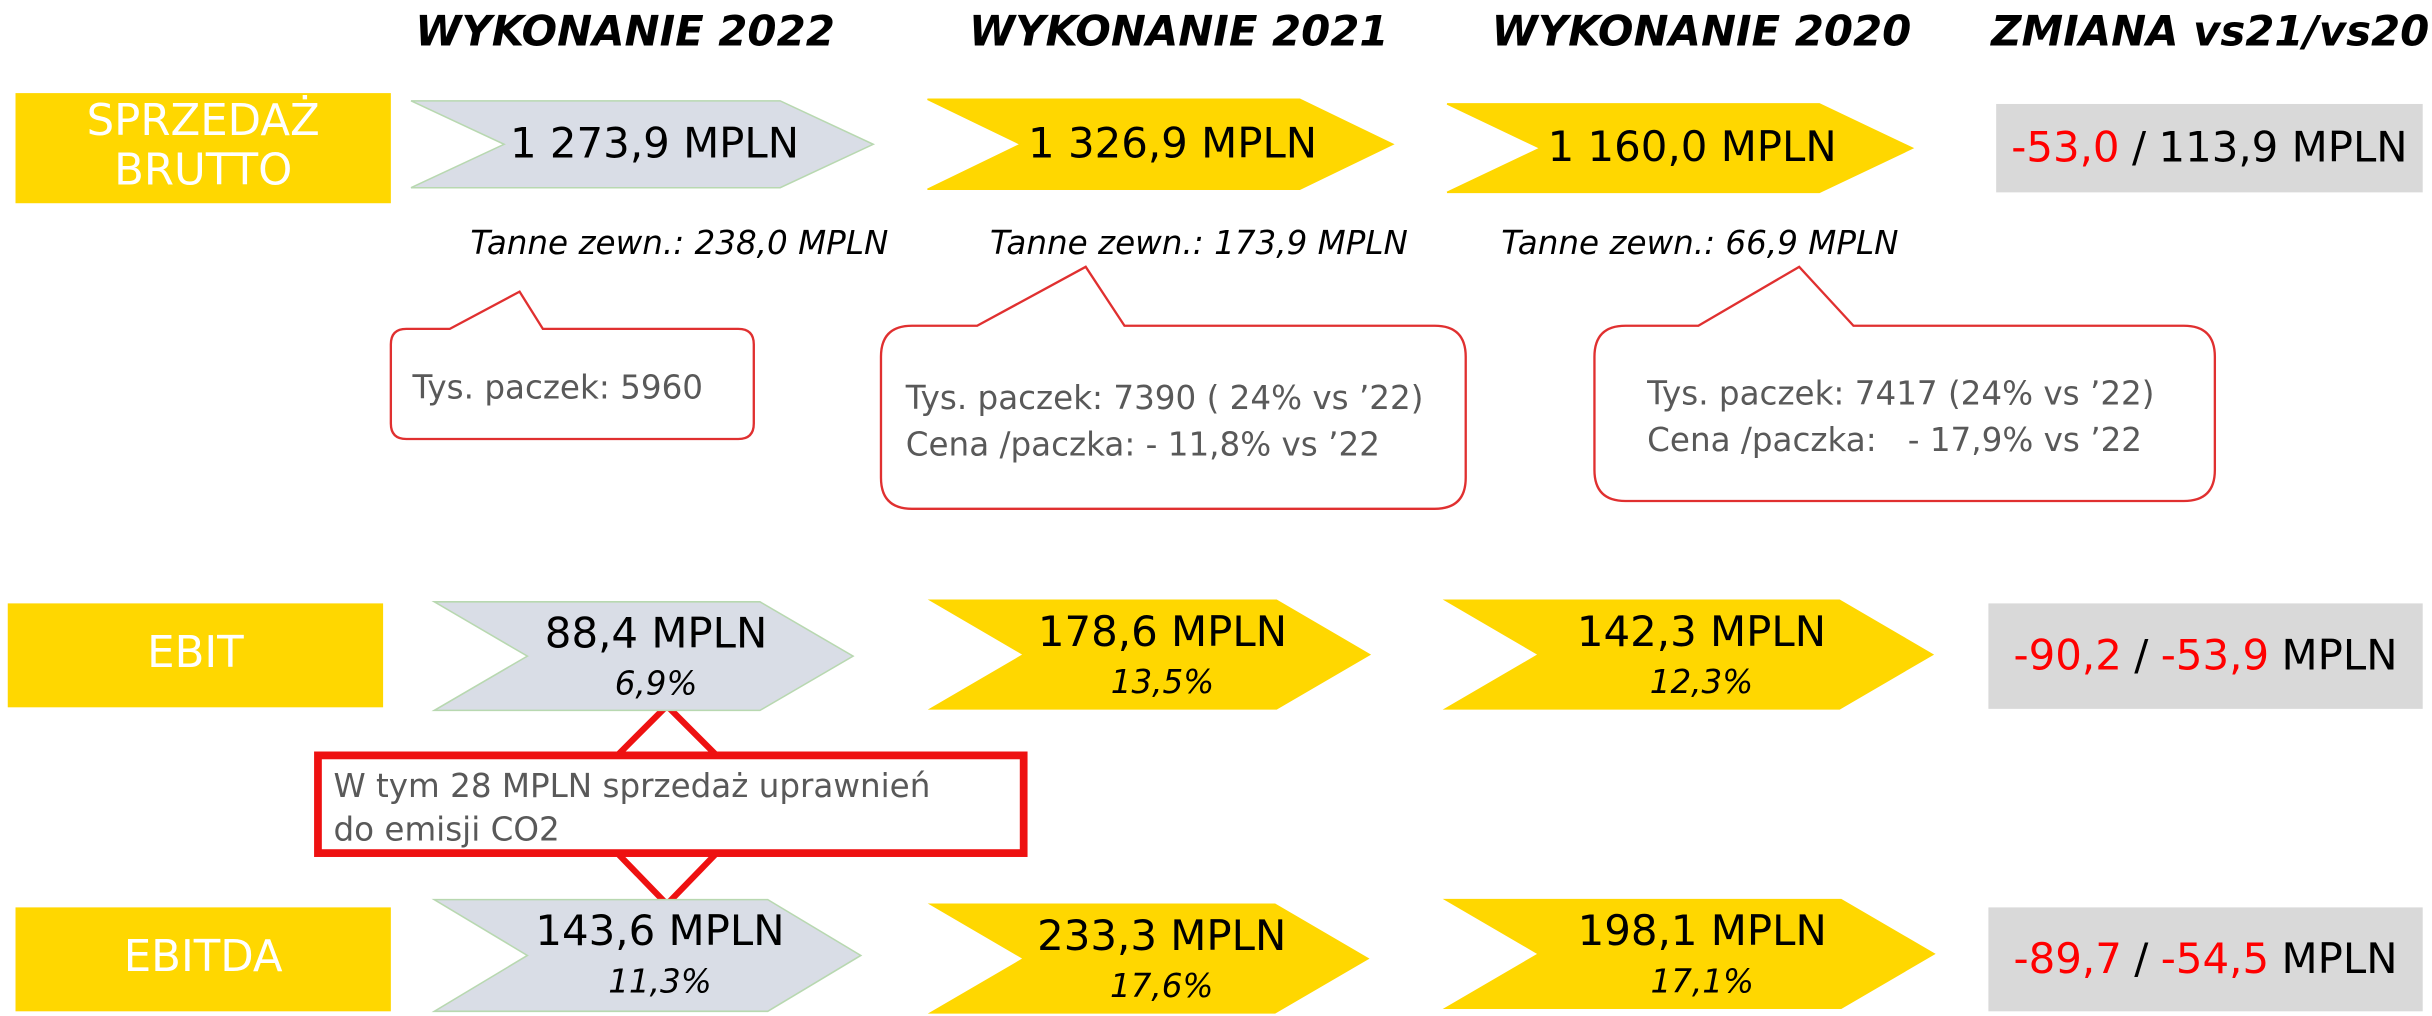 The height and width of the screenshot is (1016, 2432). Describe the element at coordinates (667, 730) in the screenshot. I see `arrow-up` at that location.